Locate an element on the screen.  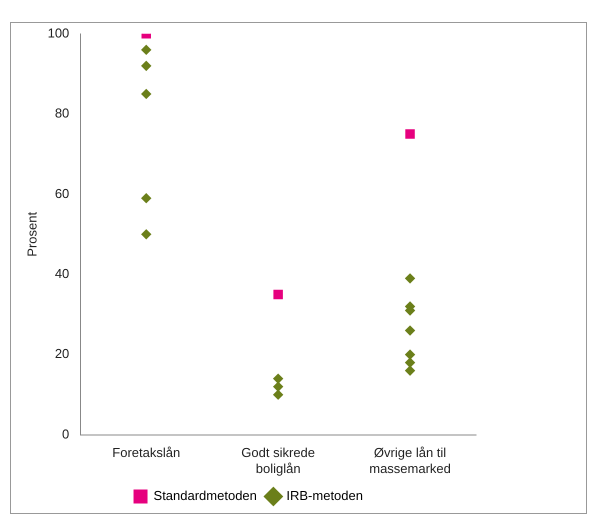
y-tick-label: 80 is located at coordinates (62, 113).